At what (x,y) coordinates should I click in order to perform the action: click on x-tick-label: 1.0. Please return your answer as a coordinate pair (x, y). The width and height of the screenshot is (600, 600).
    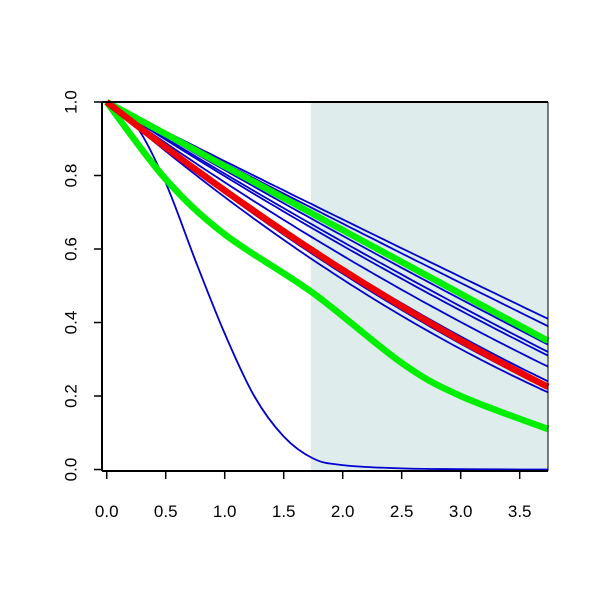
    Looking at the image, I should click on (225, 511).